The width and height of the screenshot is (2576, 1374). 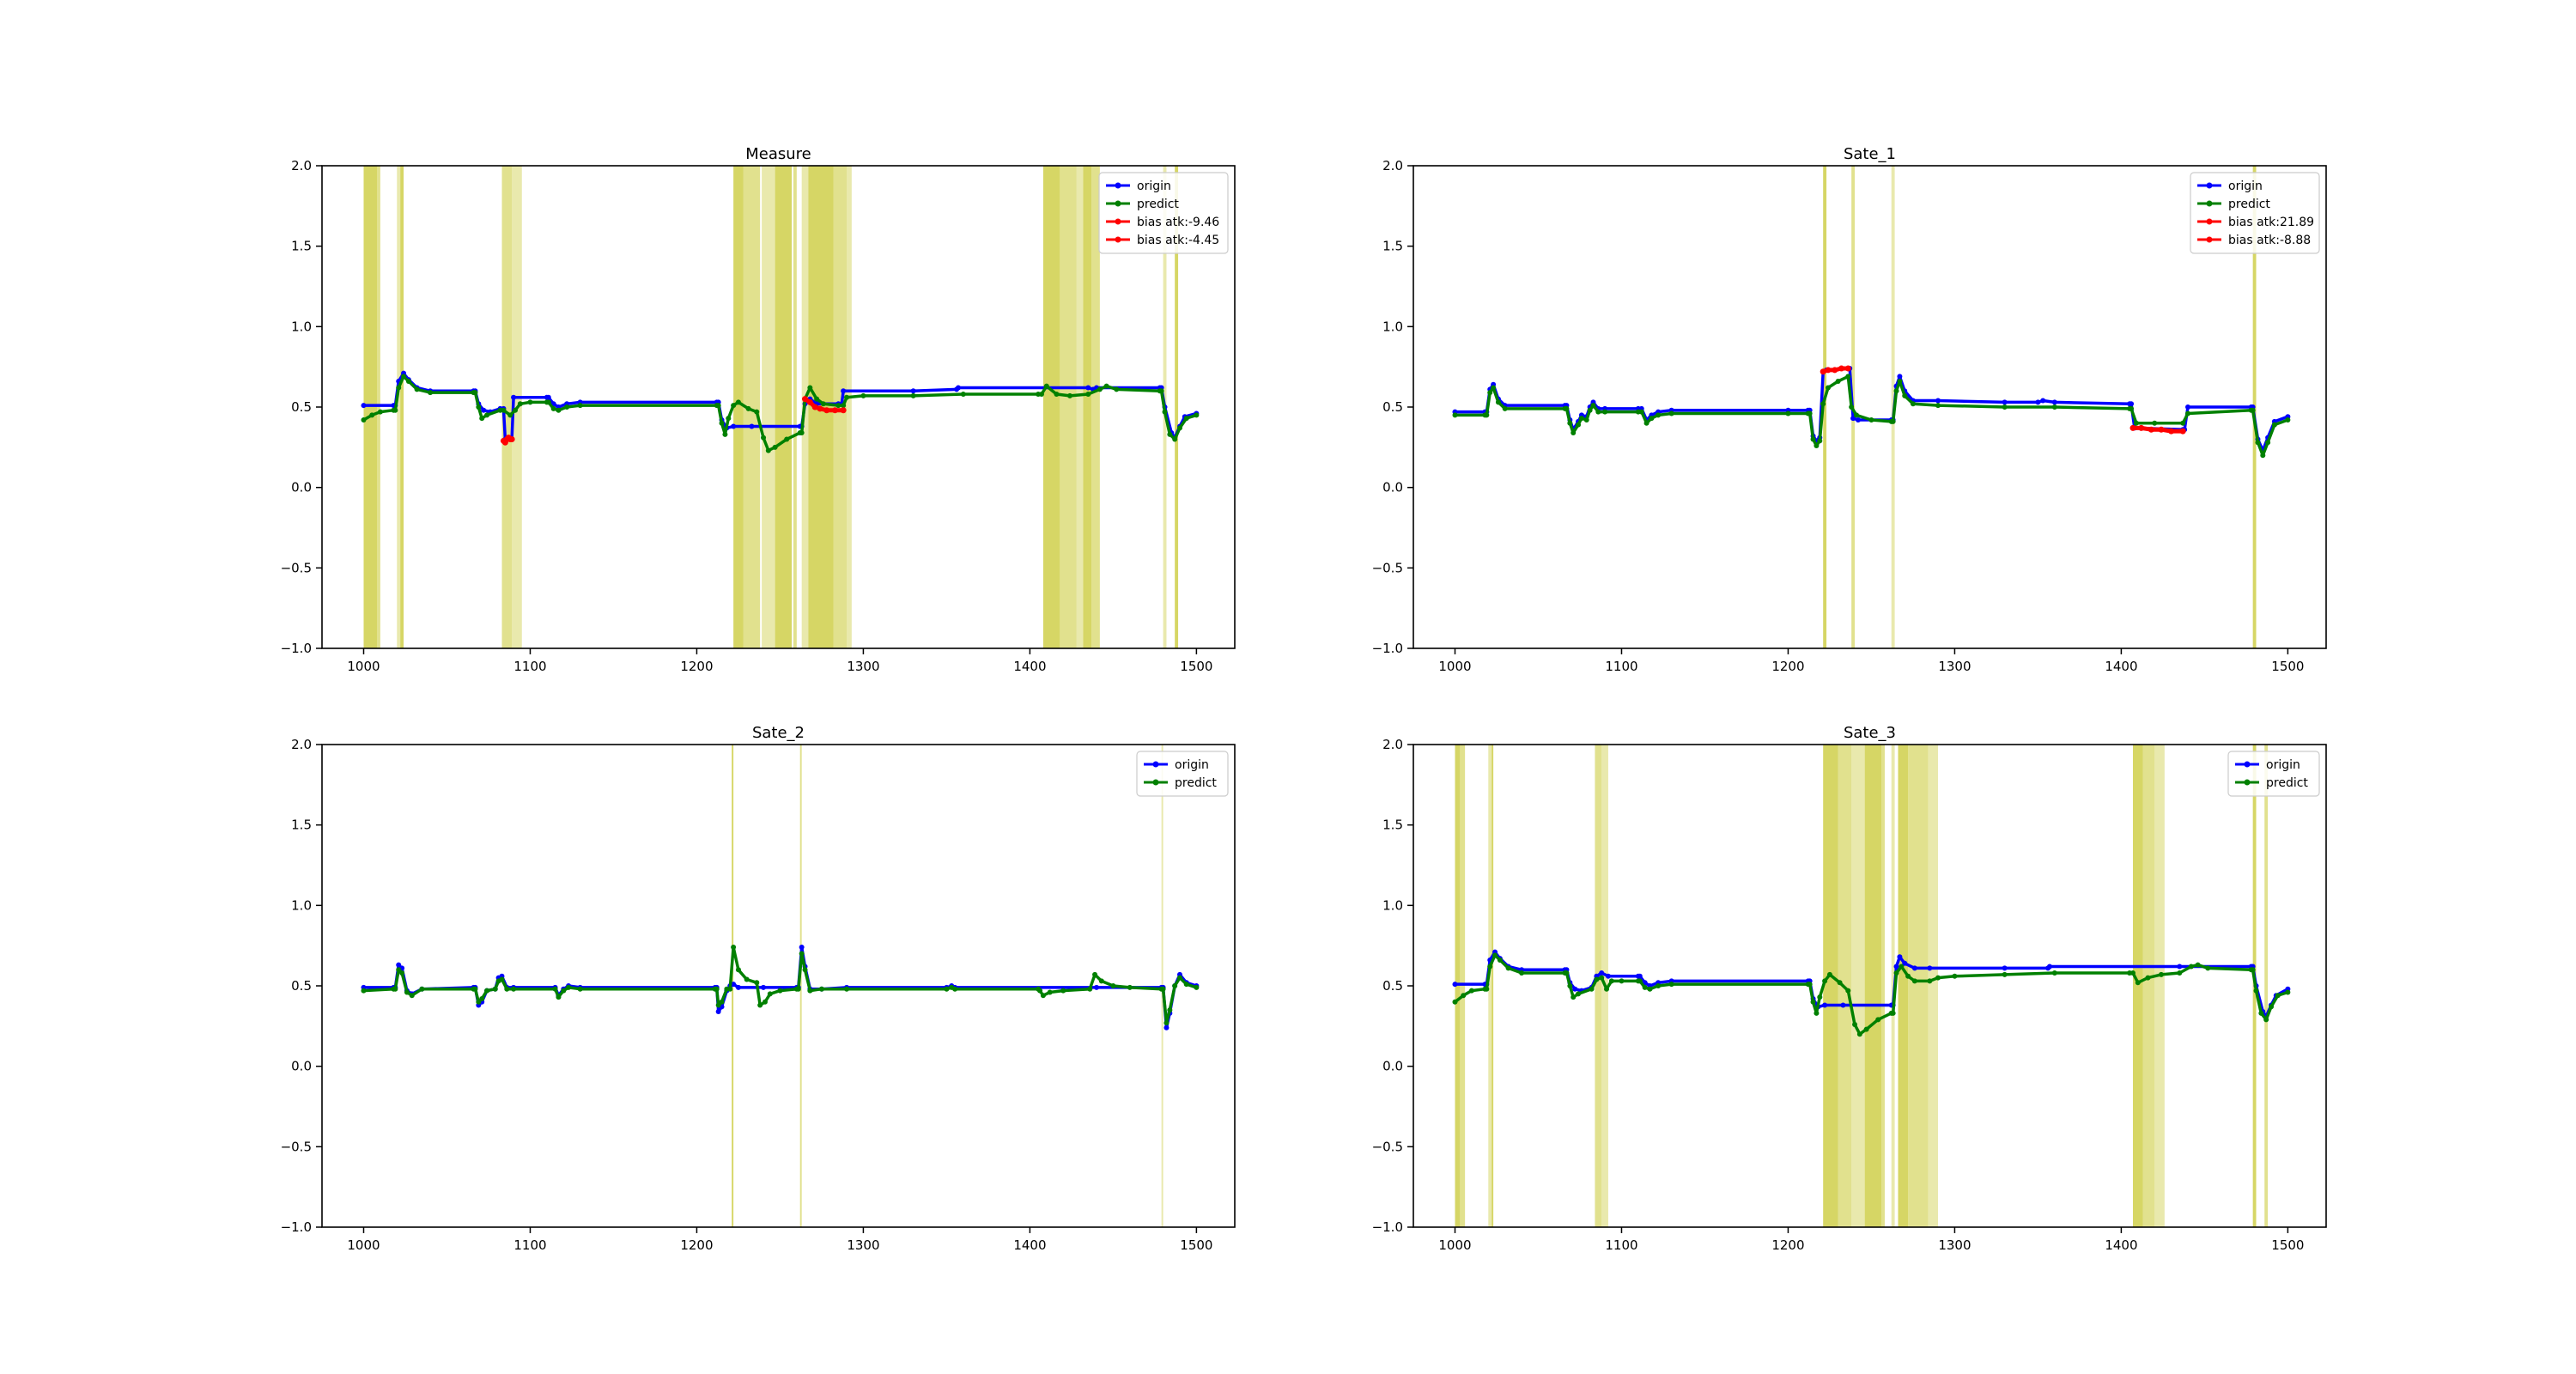 I want to click on series-line-origin, so click(x=1872, y=410).